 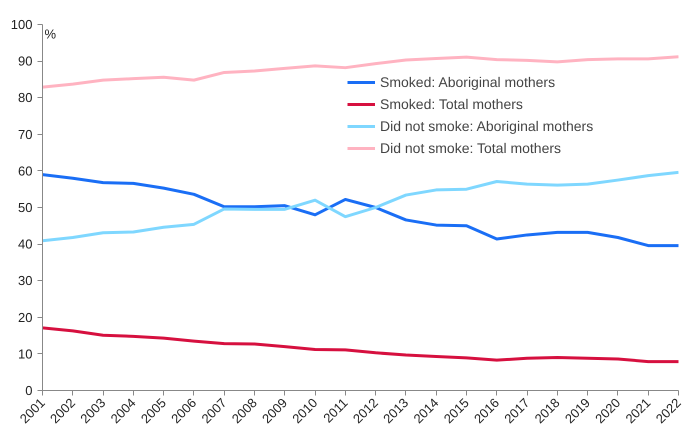 I want to click on y-tick-label: 0, so click(x=29, y=390).